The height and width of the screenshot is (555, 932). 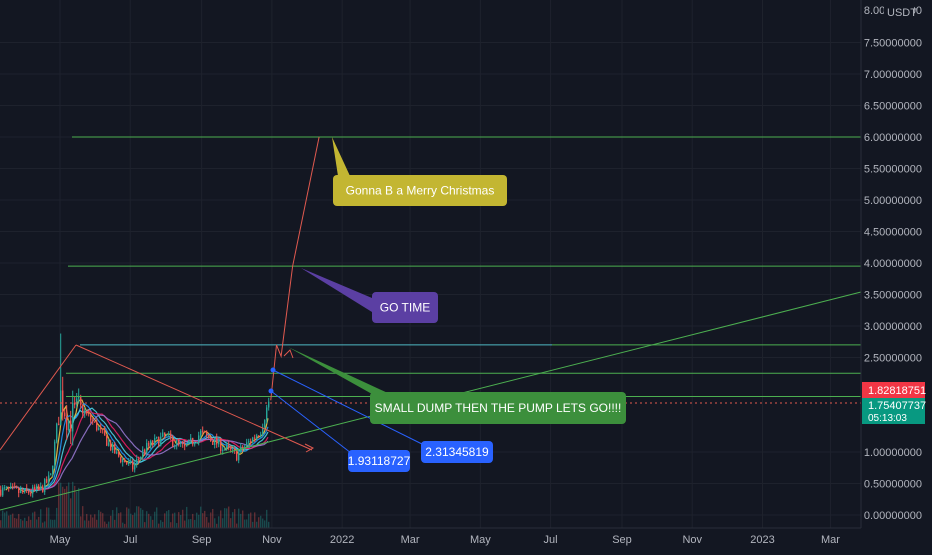 I want to click on annotation-text: Gonna B a Merry Christmas, so click(x=420, y=191).